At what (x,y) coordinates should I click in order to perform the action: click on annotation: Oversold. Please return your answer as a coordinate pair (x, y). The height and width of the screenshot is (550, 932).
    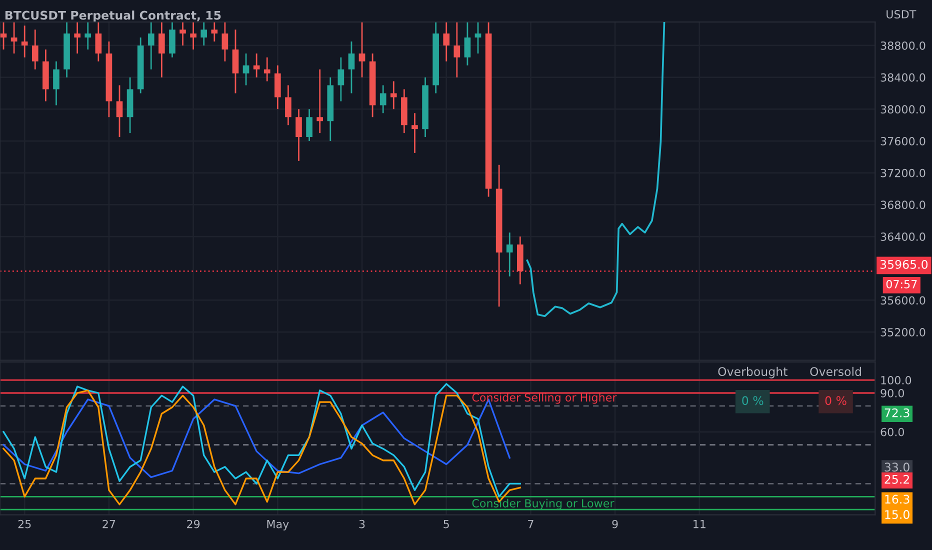
    Looking at the image, I should click on (835, 371).